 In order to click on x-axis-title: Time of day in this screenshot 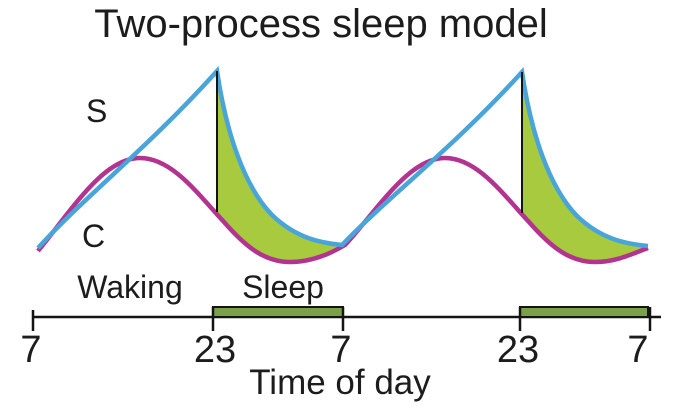, I will do `click(340, 382)`.